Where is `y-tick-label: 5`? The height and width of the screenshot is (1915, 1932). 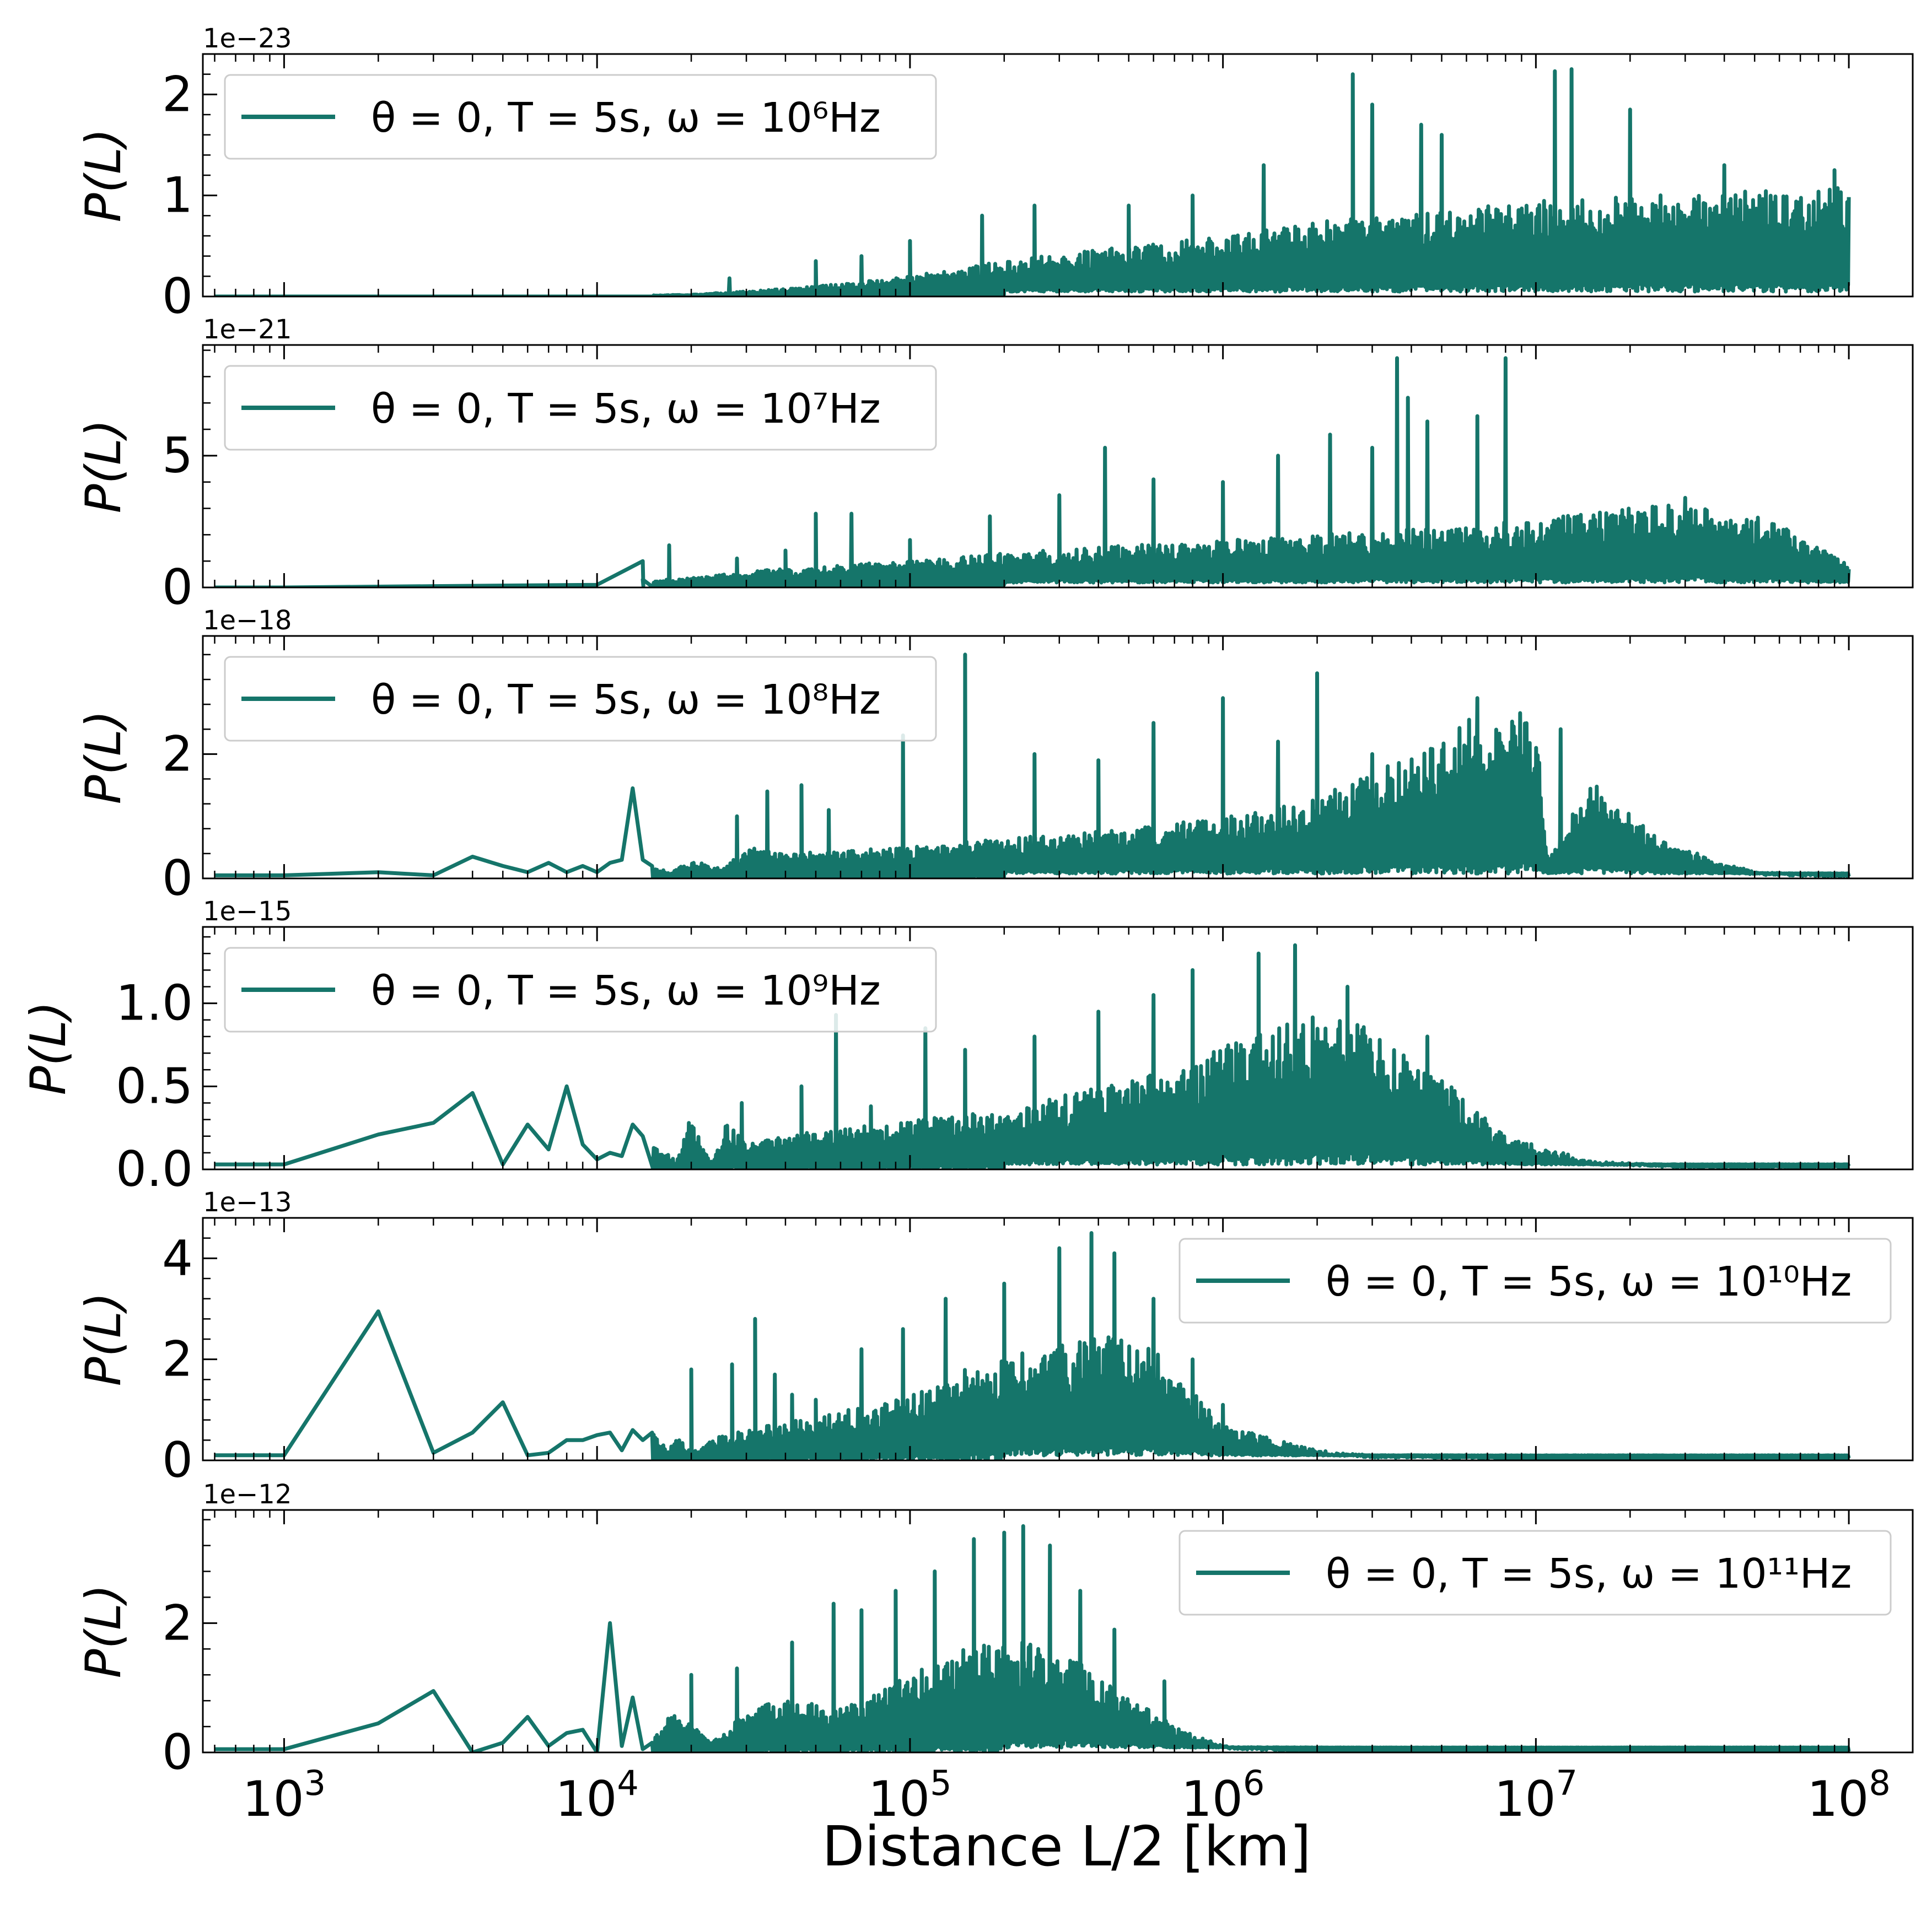
y-tick-label: 5 is located at coordinates (177, 455).